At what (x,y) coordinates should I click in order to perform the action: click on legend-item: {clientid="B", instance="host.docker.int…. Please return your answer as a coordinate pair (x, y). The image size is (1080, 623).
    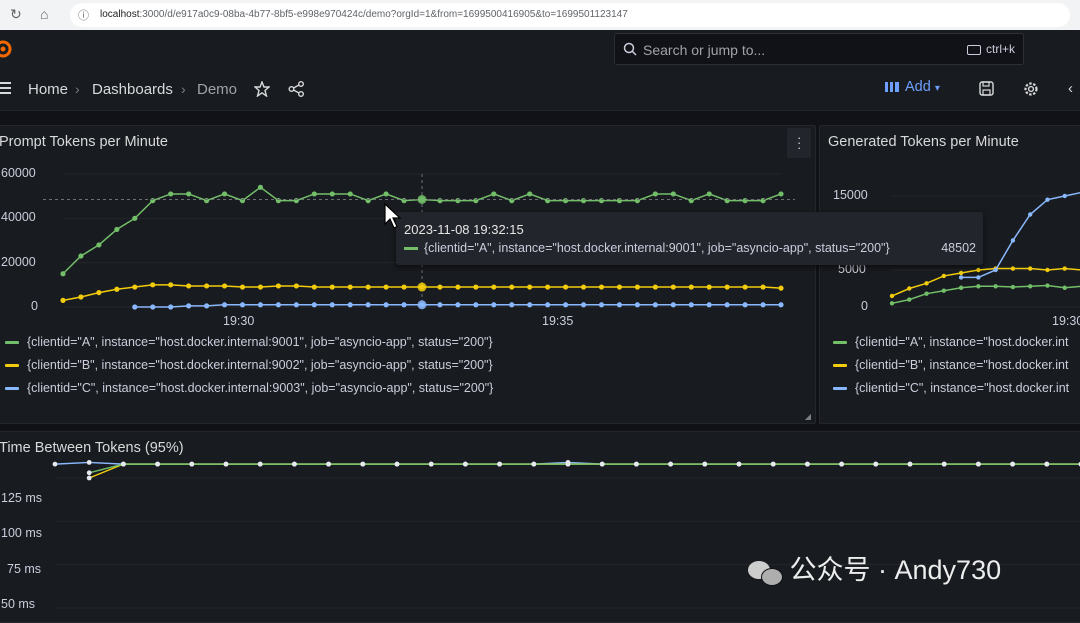
    Looking at the image, I should click on (249, 365).